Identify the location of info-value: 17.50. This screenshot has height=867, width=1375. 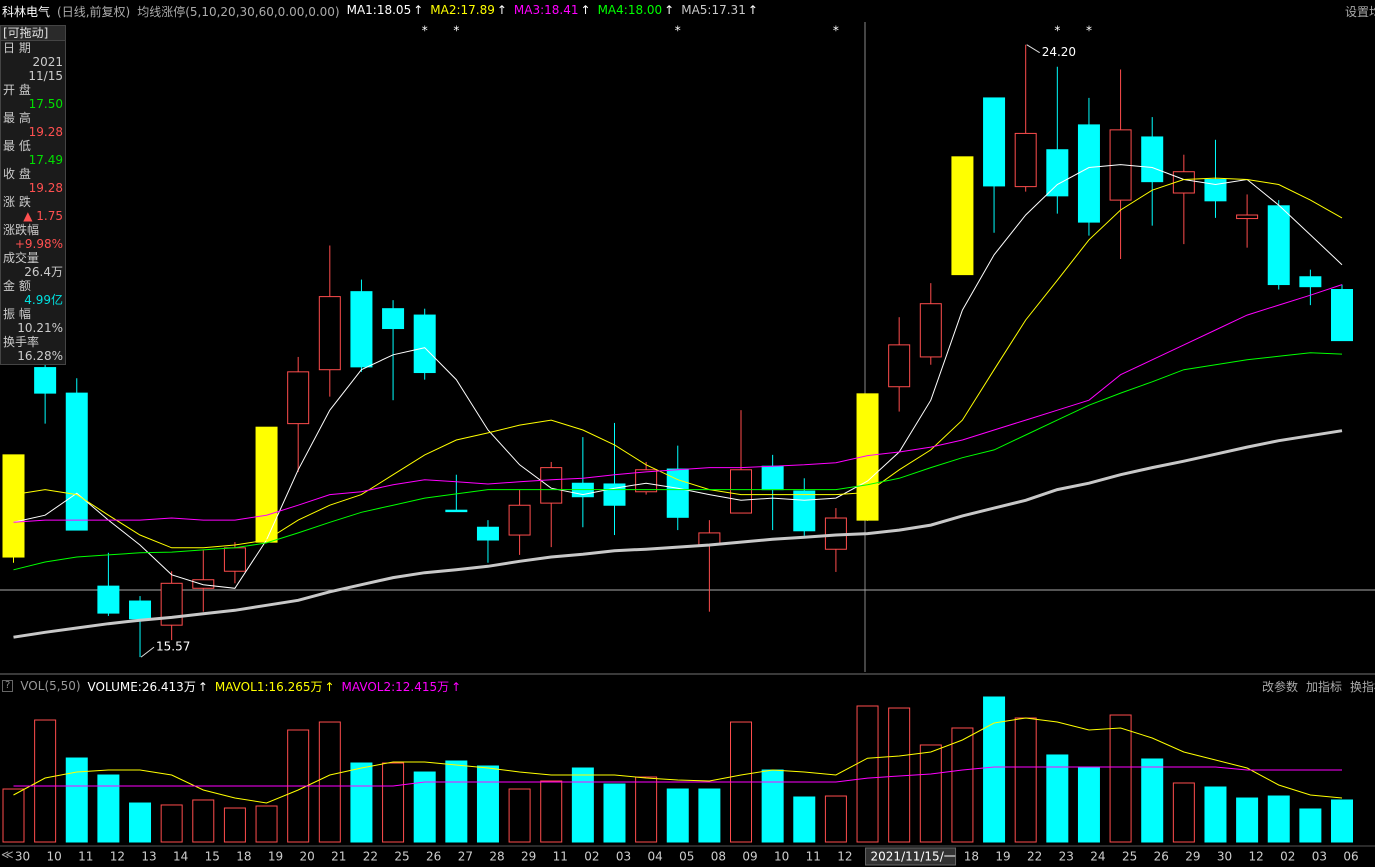
(45, 104).